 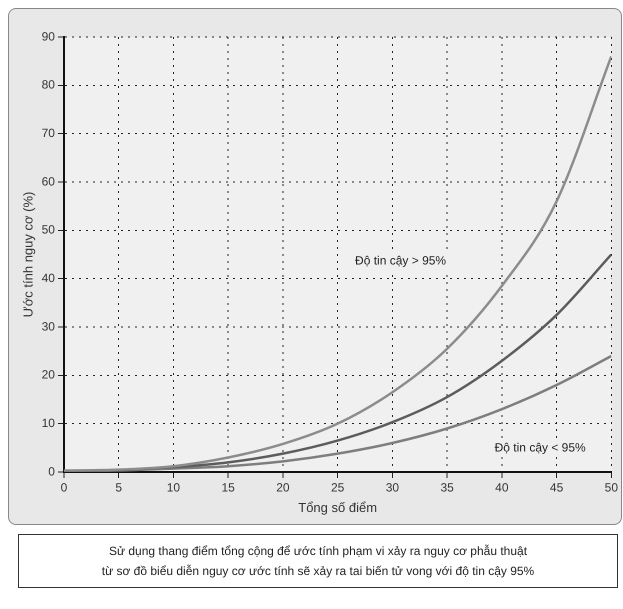 What do you see at coordinates (611, 487) in the screenshot?
I see `x-tick-label: 50` at bounding box center [611, 487].